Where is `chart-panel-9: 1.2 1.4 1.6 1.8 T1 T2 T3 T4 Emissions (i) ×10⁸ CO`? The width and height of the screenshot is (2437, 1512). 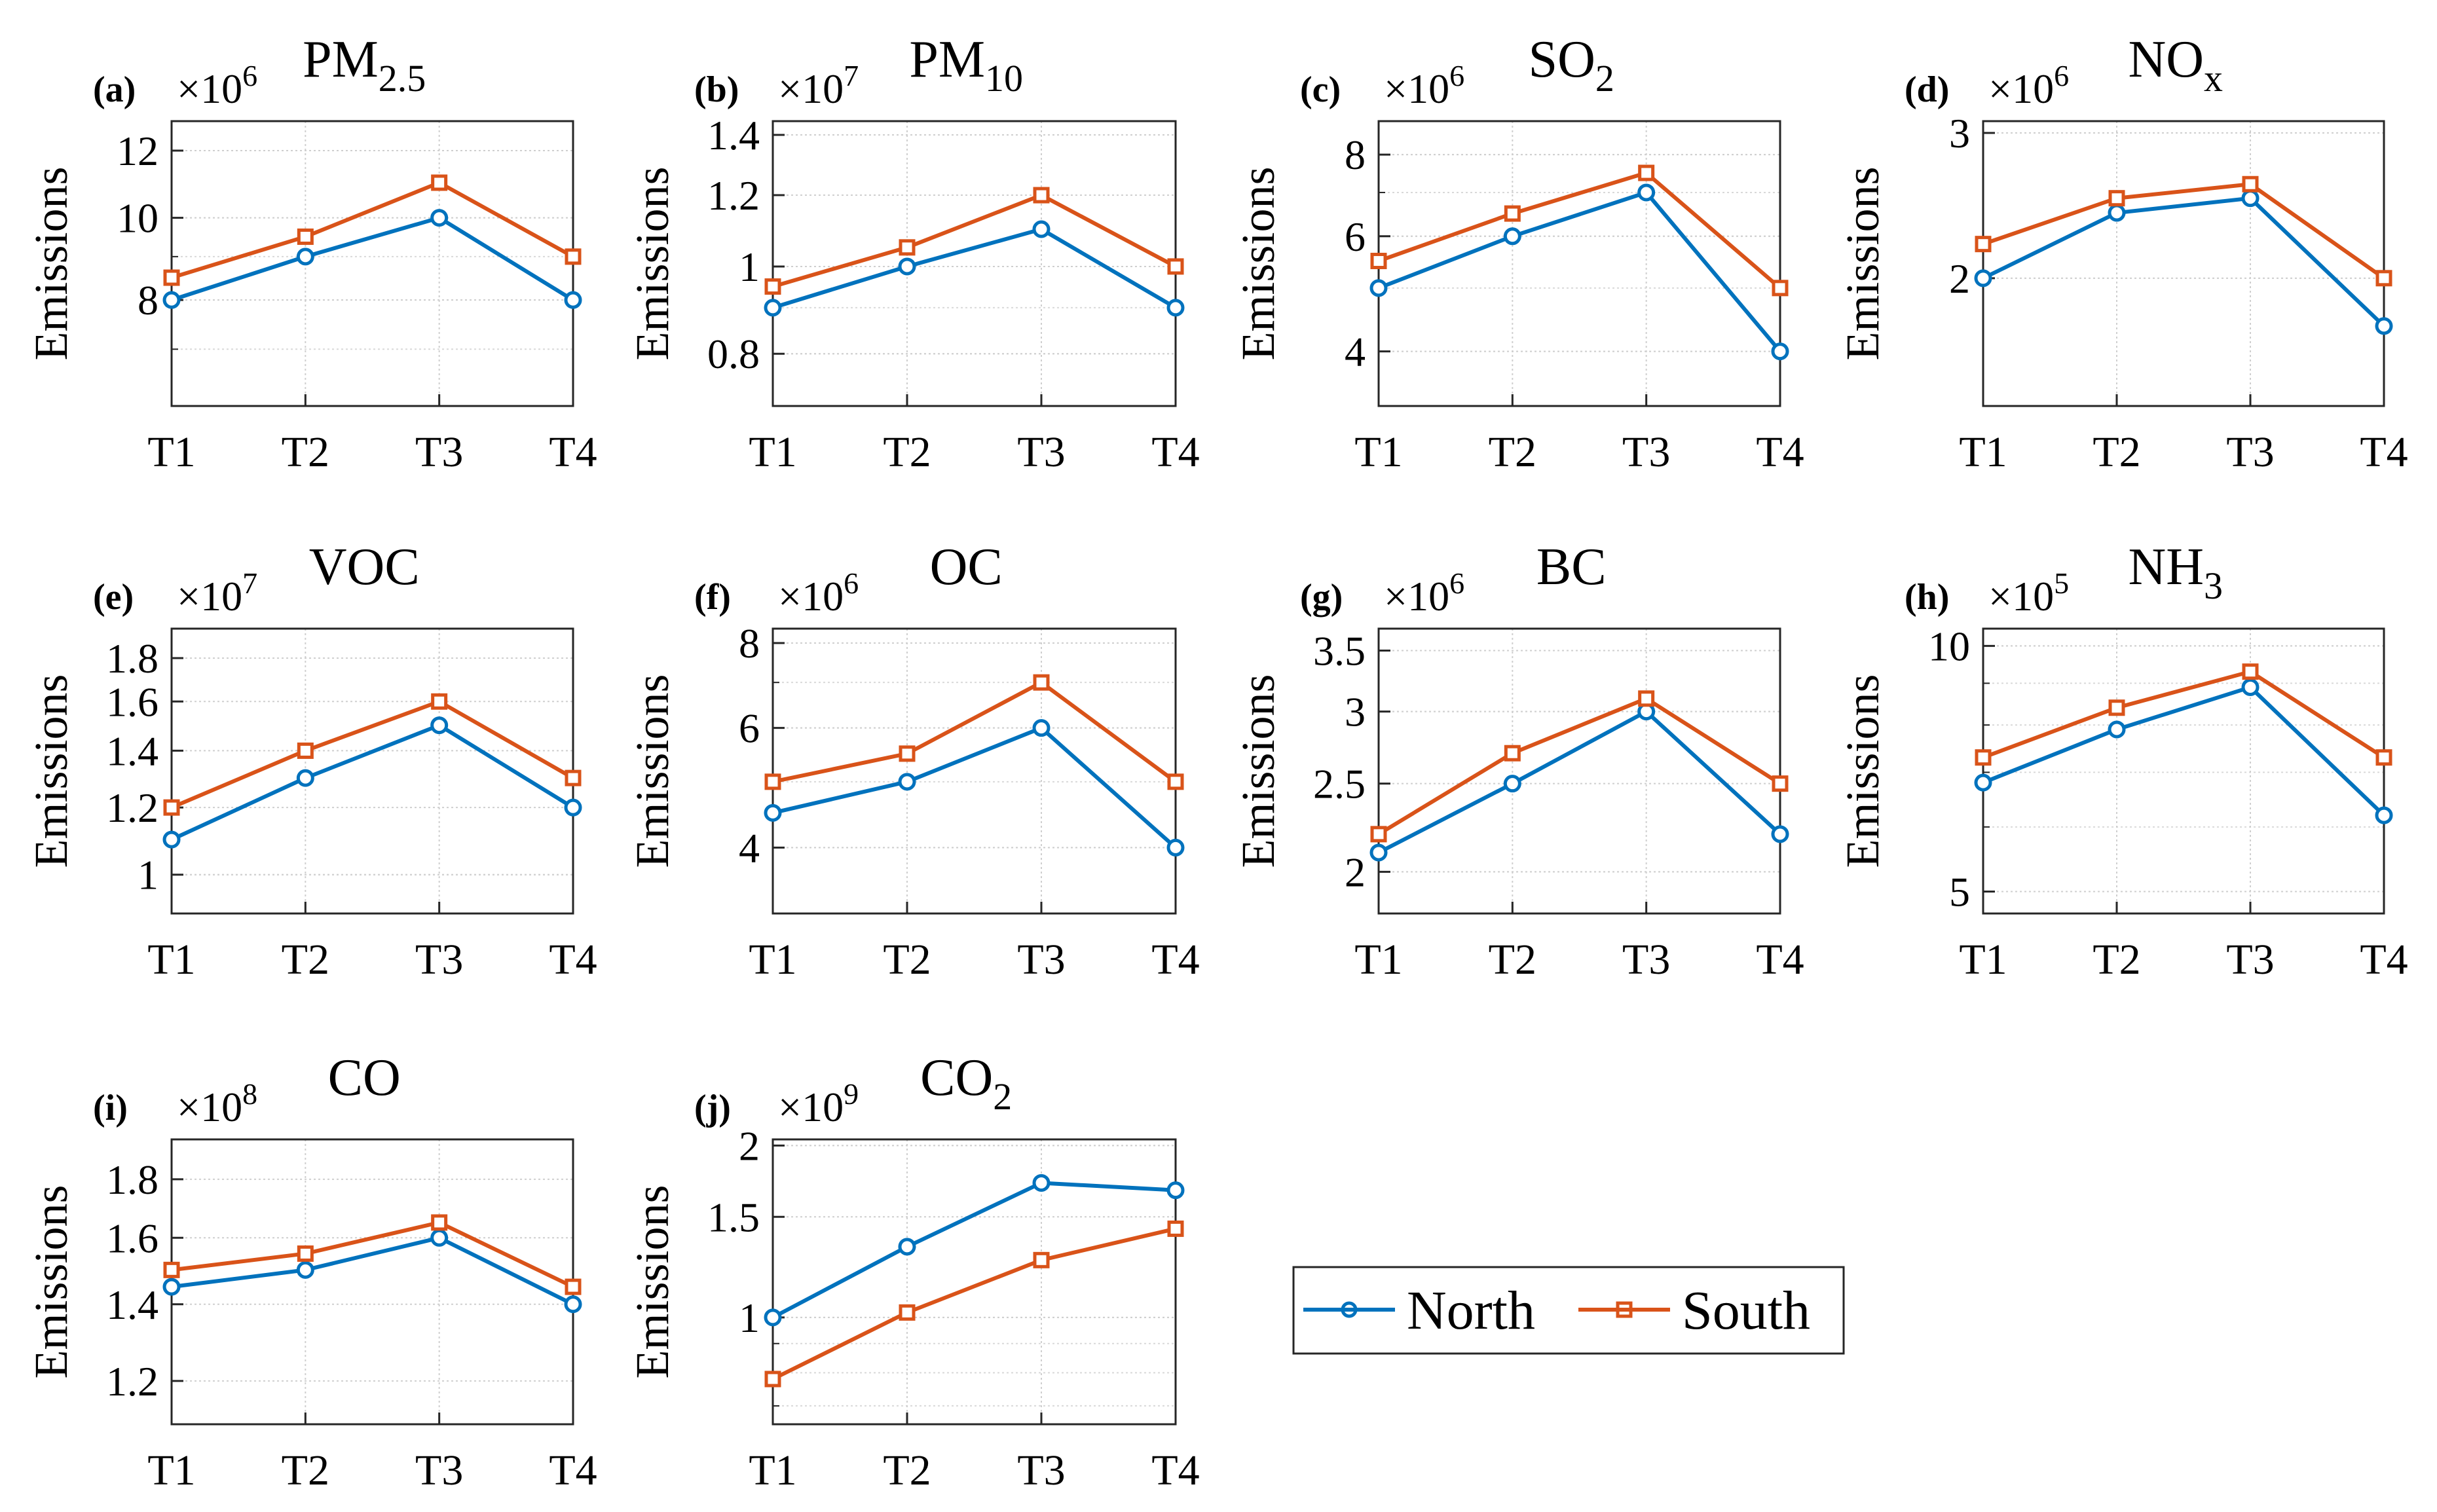
chart-panel-9: 1.2 1.4 1.6 1.8 T1 T2 T3 T4 Emissions (i) ×10⁸ CO is located at coordinates (311, 1271).